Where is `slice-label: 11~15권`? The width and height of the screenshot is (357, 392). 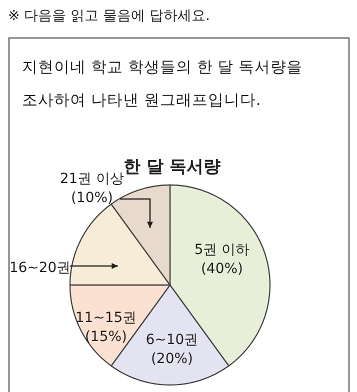
slice-label: 11~15권 is located at coordinates (106, 318).